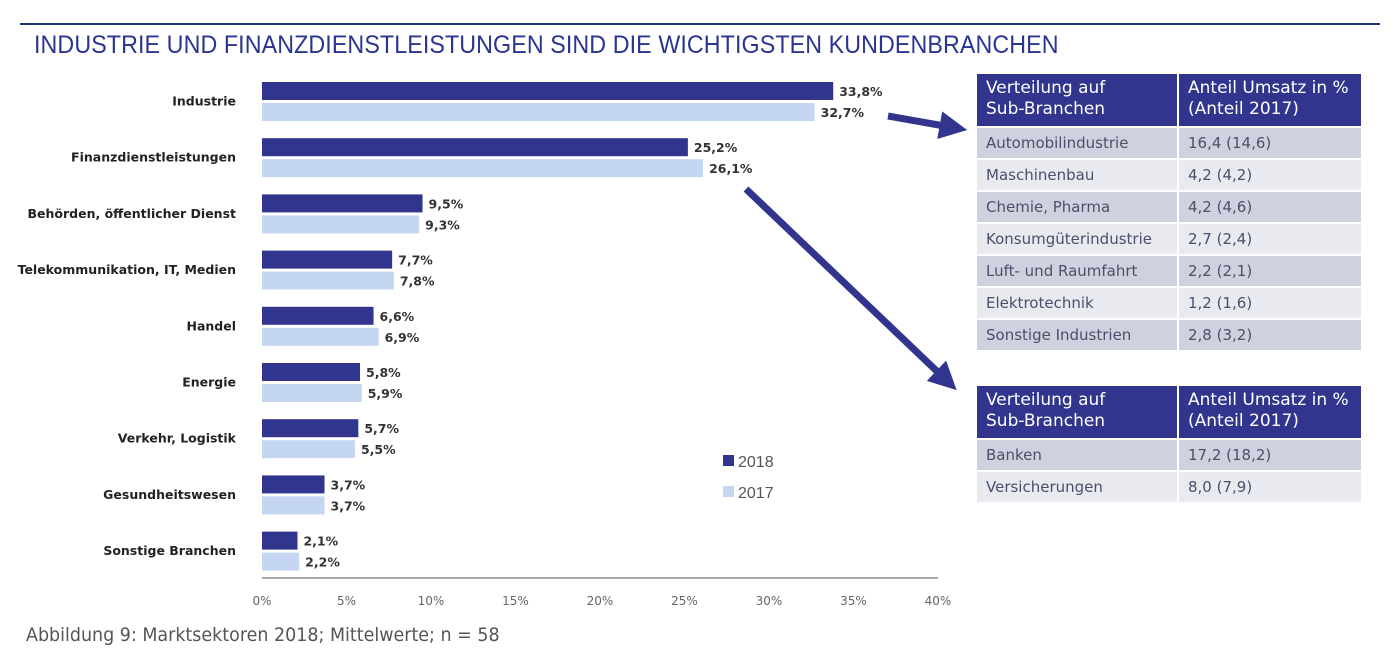 The width and height of the screenshot is (1400, 664). I want to click on category-label: Industrie, so click(204, 101).